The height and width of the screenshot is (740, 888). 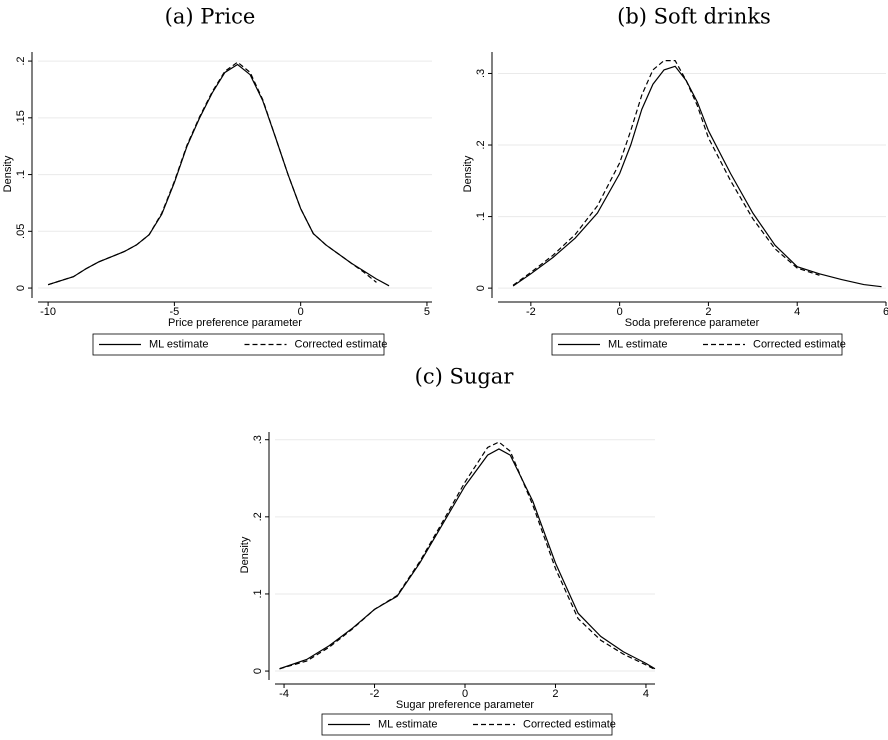 I want to click on y-tick-label: .05, so click(x=21, y=231).